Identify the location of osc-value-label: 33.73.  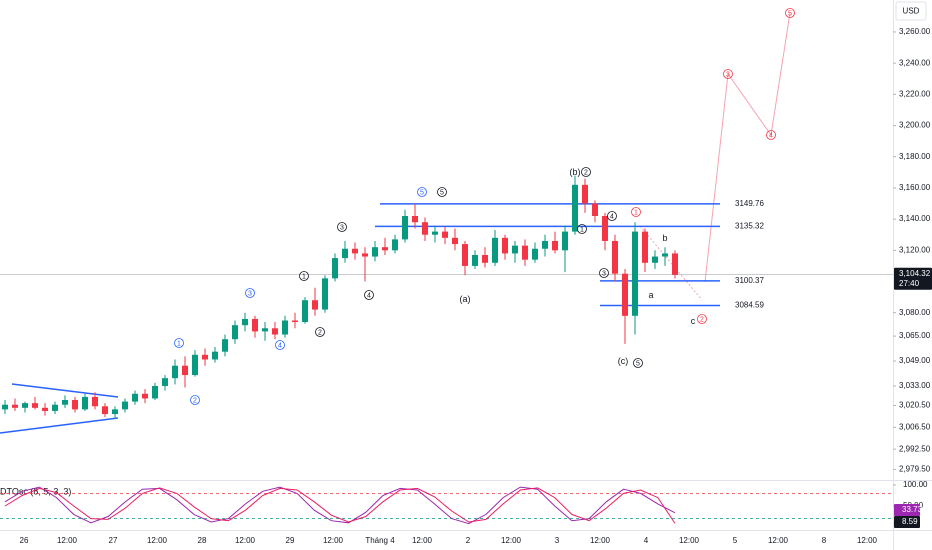
(912, 509).